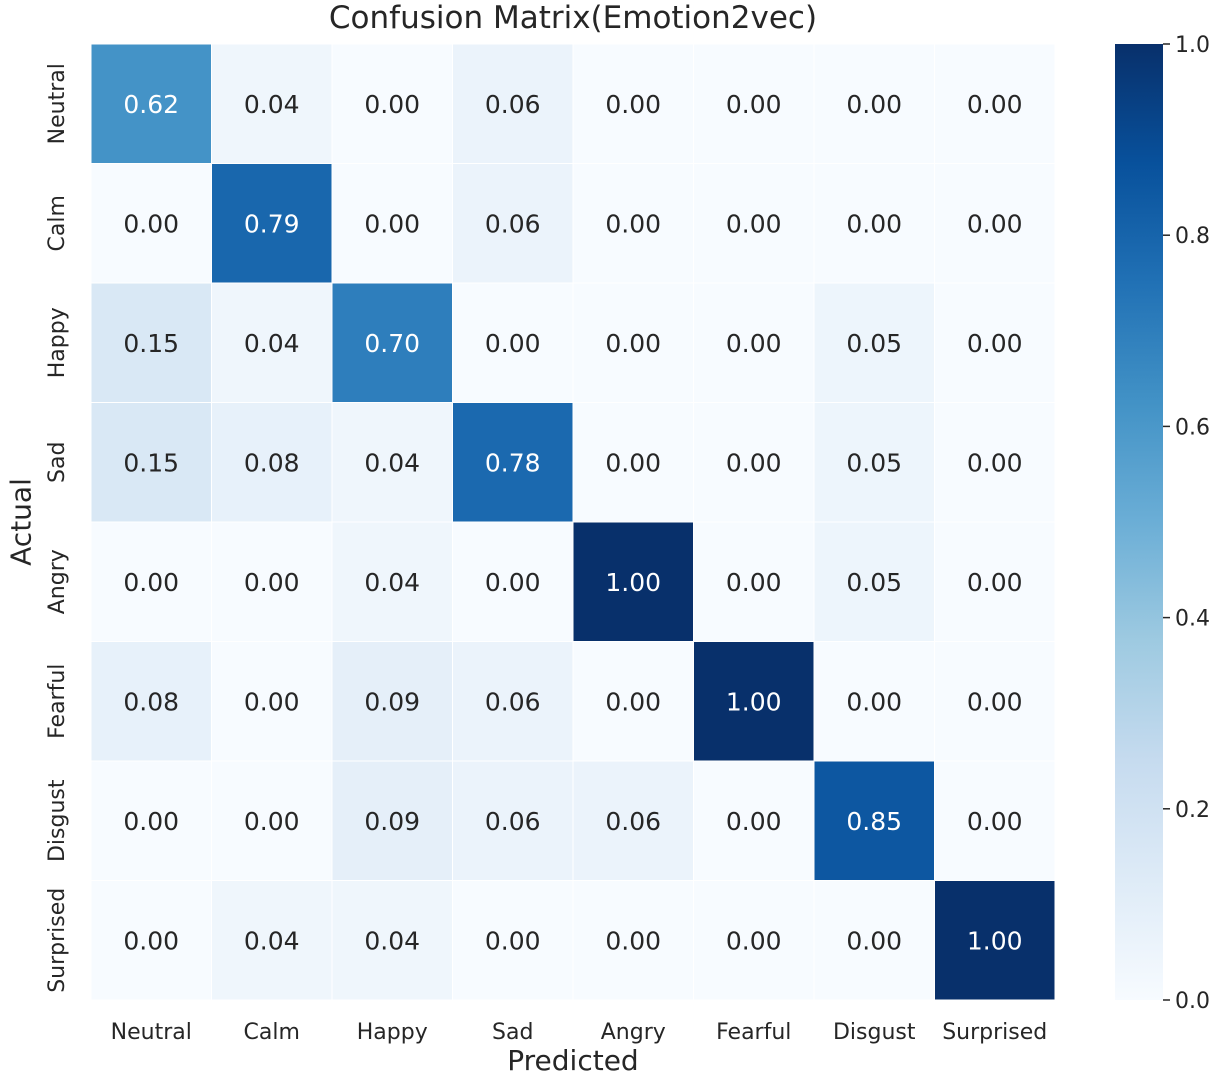  Describe the element at coordinates (994, 1032) in the screenshot. I see `x-tick-label: Surprised` at that location.